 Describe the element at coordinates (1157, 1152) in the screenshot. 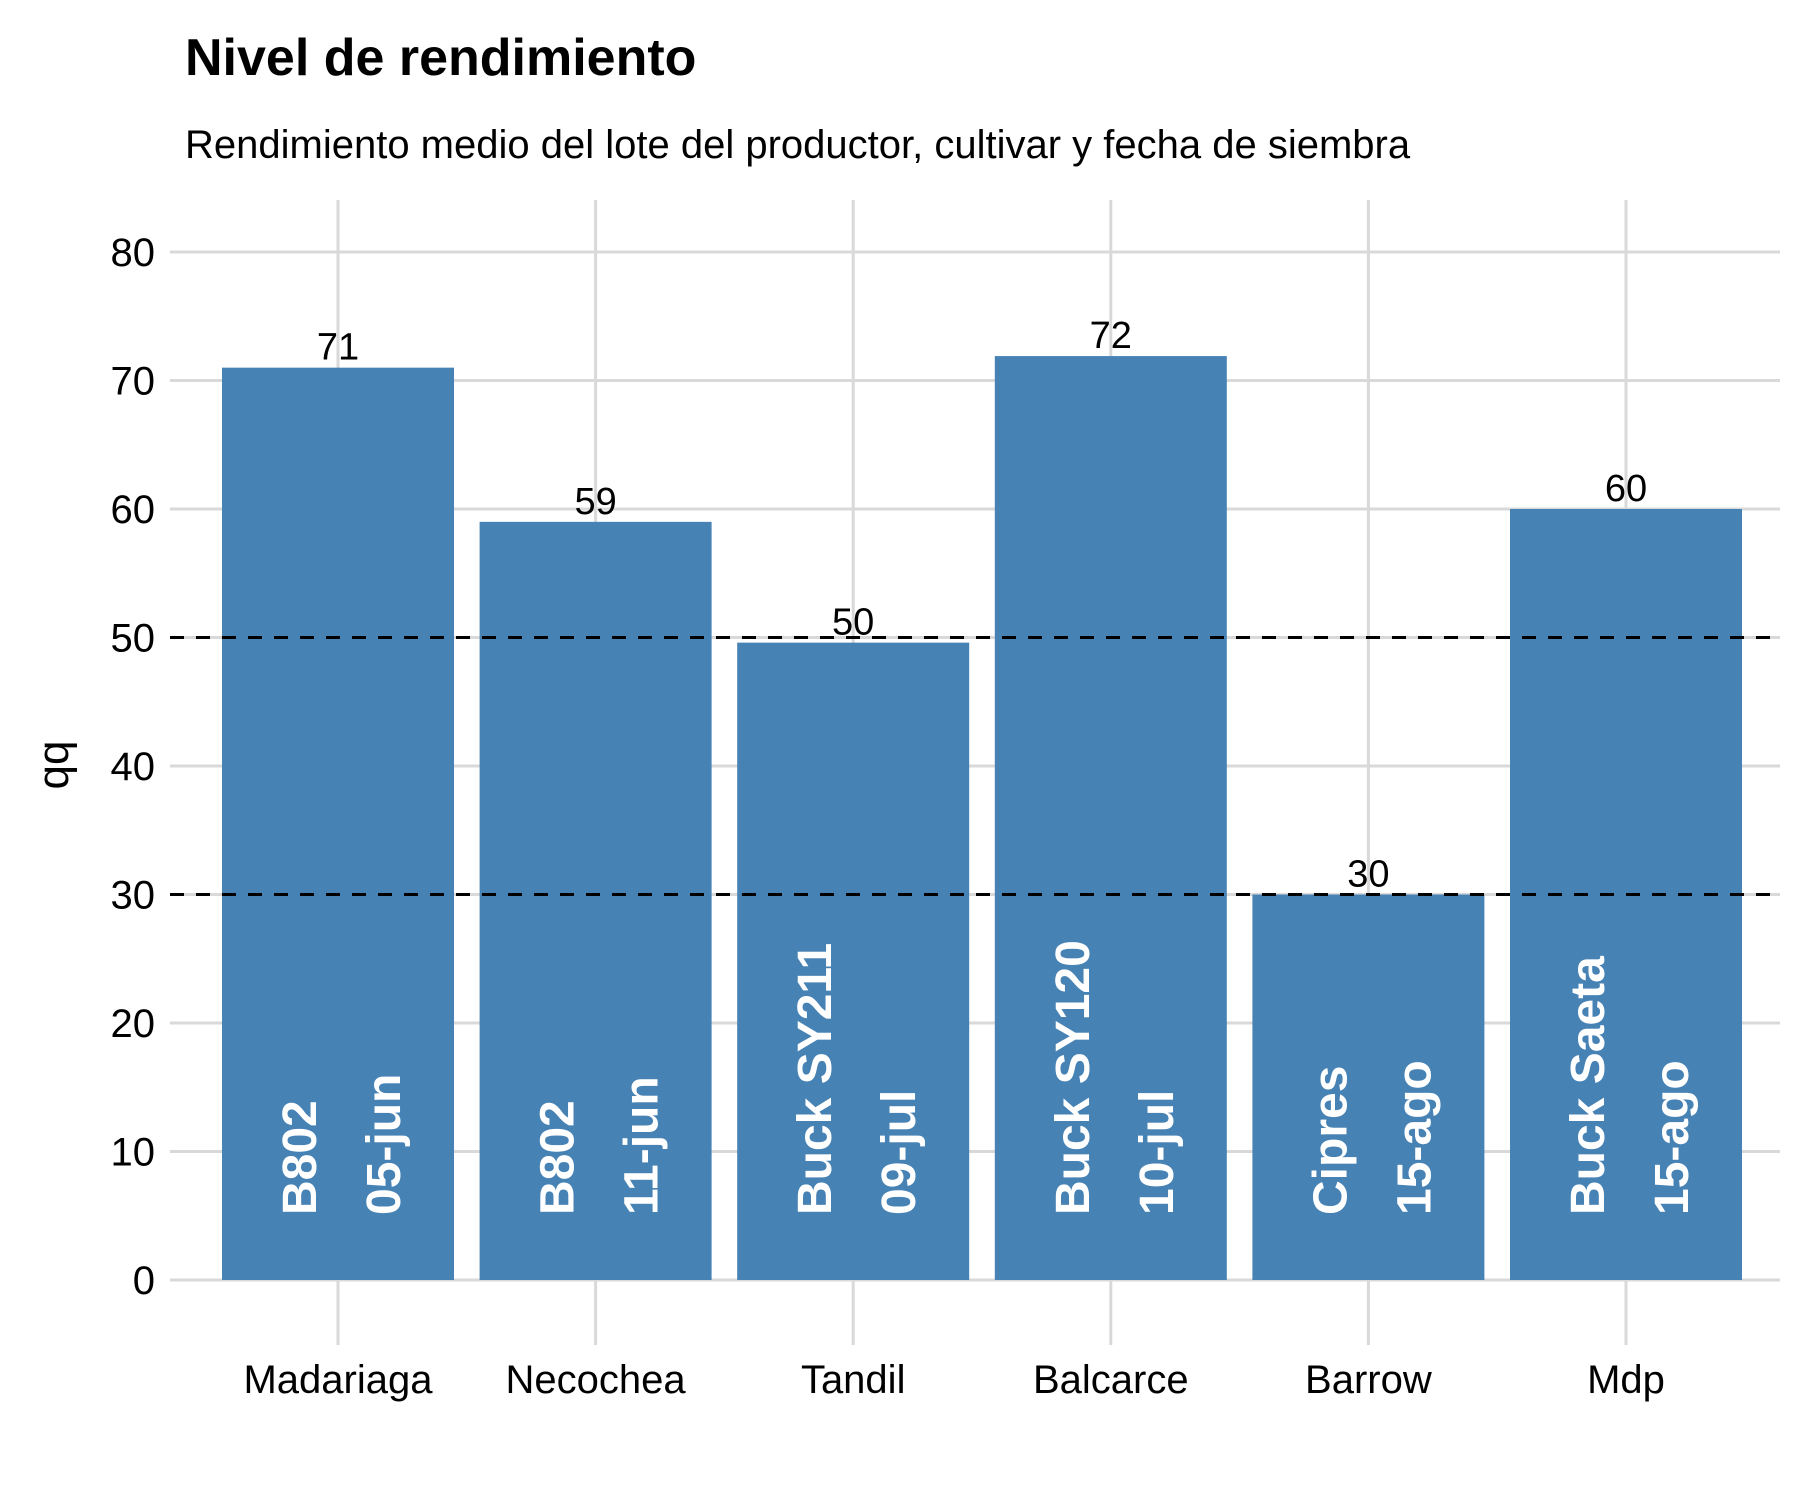

I see `sowing-date-label: 10-jul` at that location.